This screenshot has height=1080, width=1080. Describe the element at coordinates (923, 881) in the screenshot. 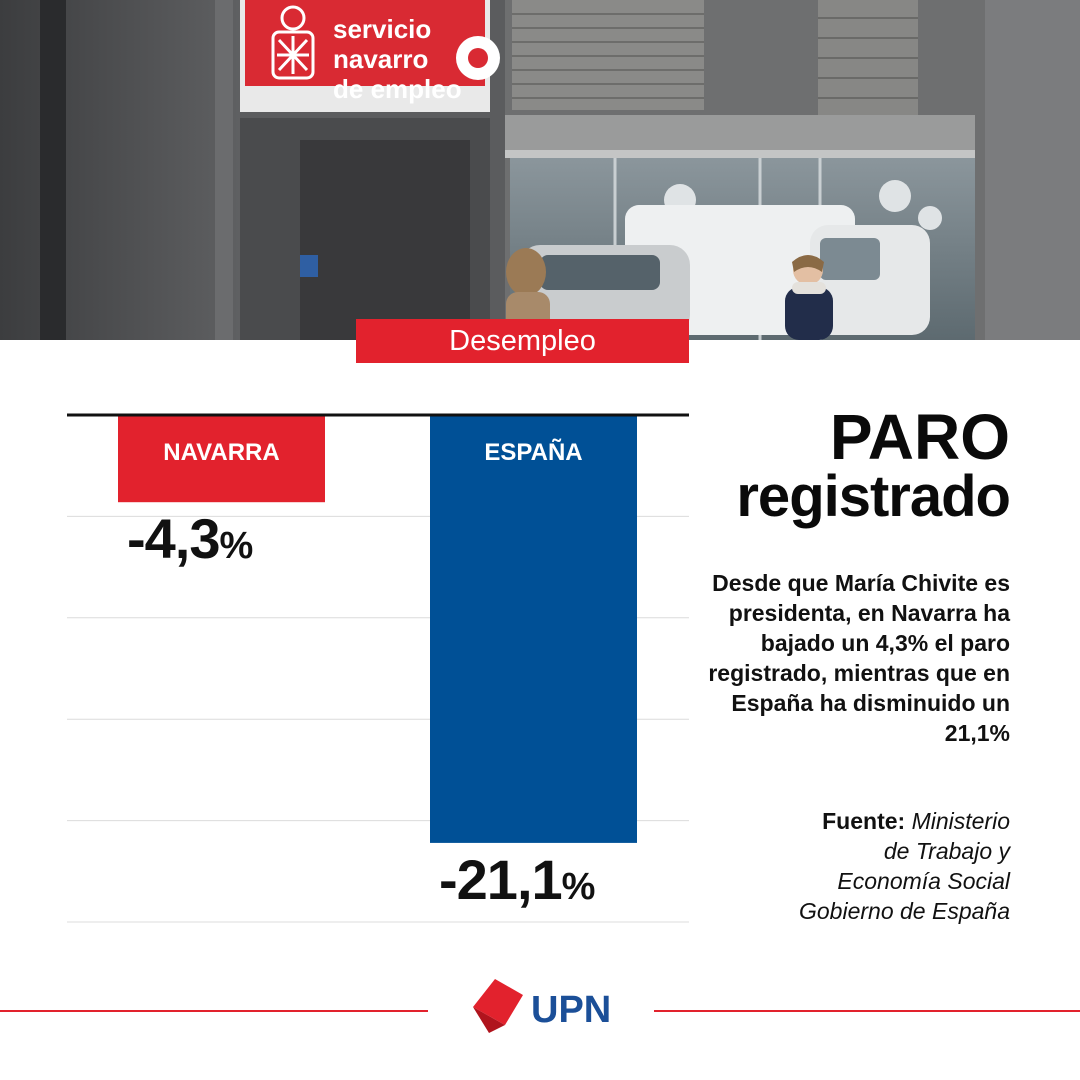

I see `source-line-3: Economía Social` at that location.